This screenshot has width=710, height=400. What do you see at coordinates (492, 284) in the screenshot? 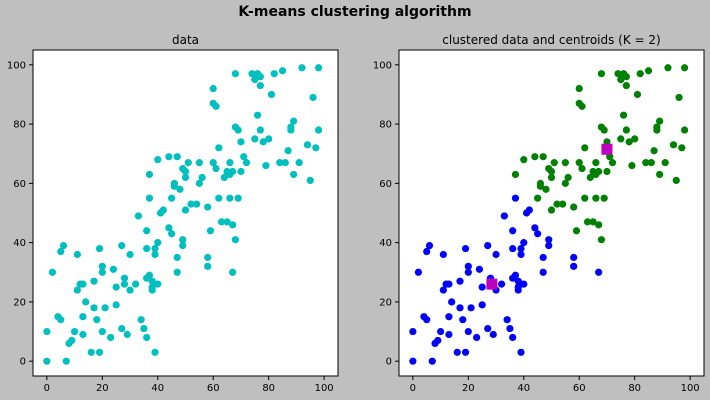
I see `centroid-marker` at bounding box center [492, 284].